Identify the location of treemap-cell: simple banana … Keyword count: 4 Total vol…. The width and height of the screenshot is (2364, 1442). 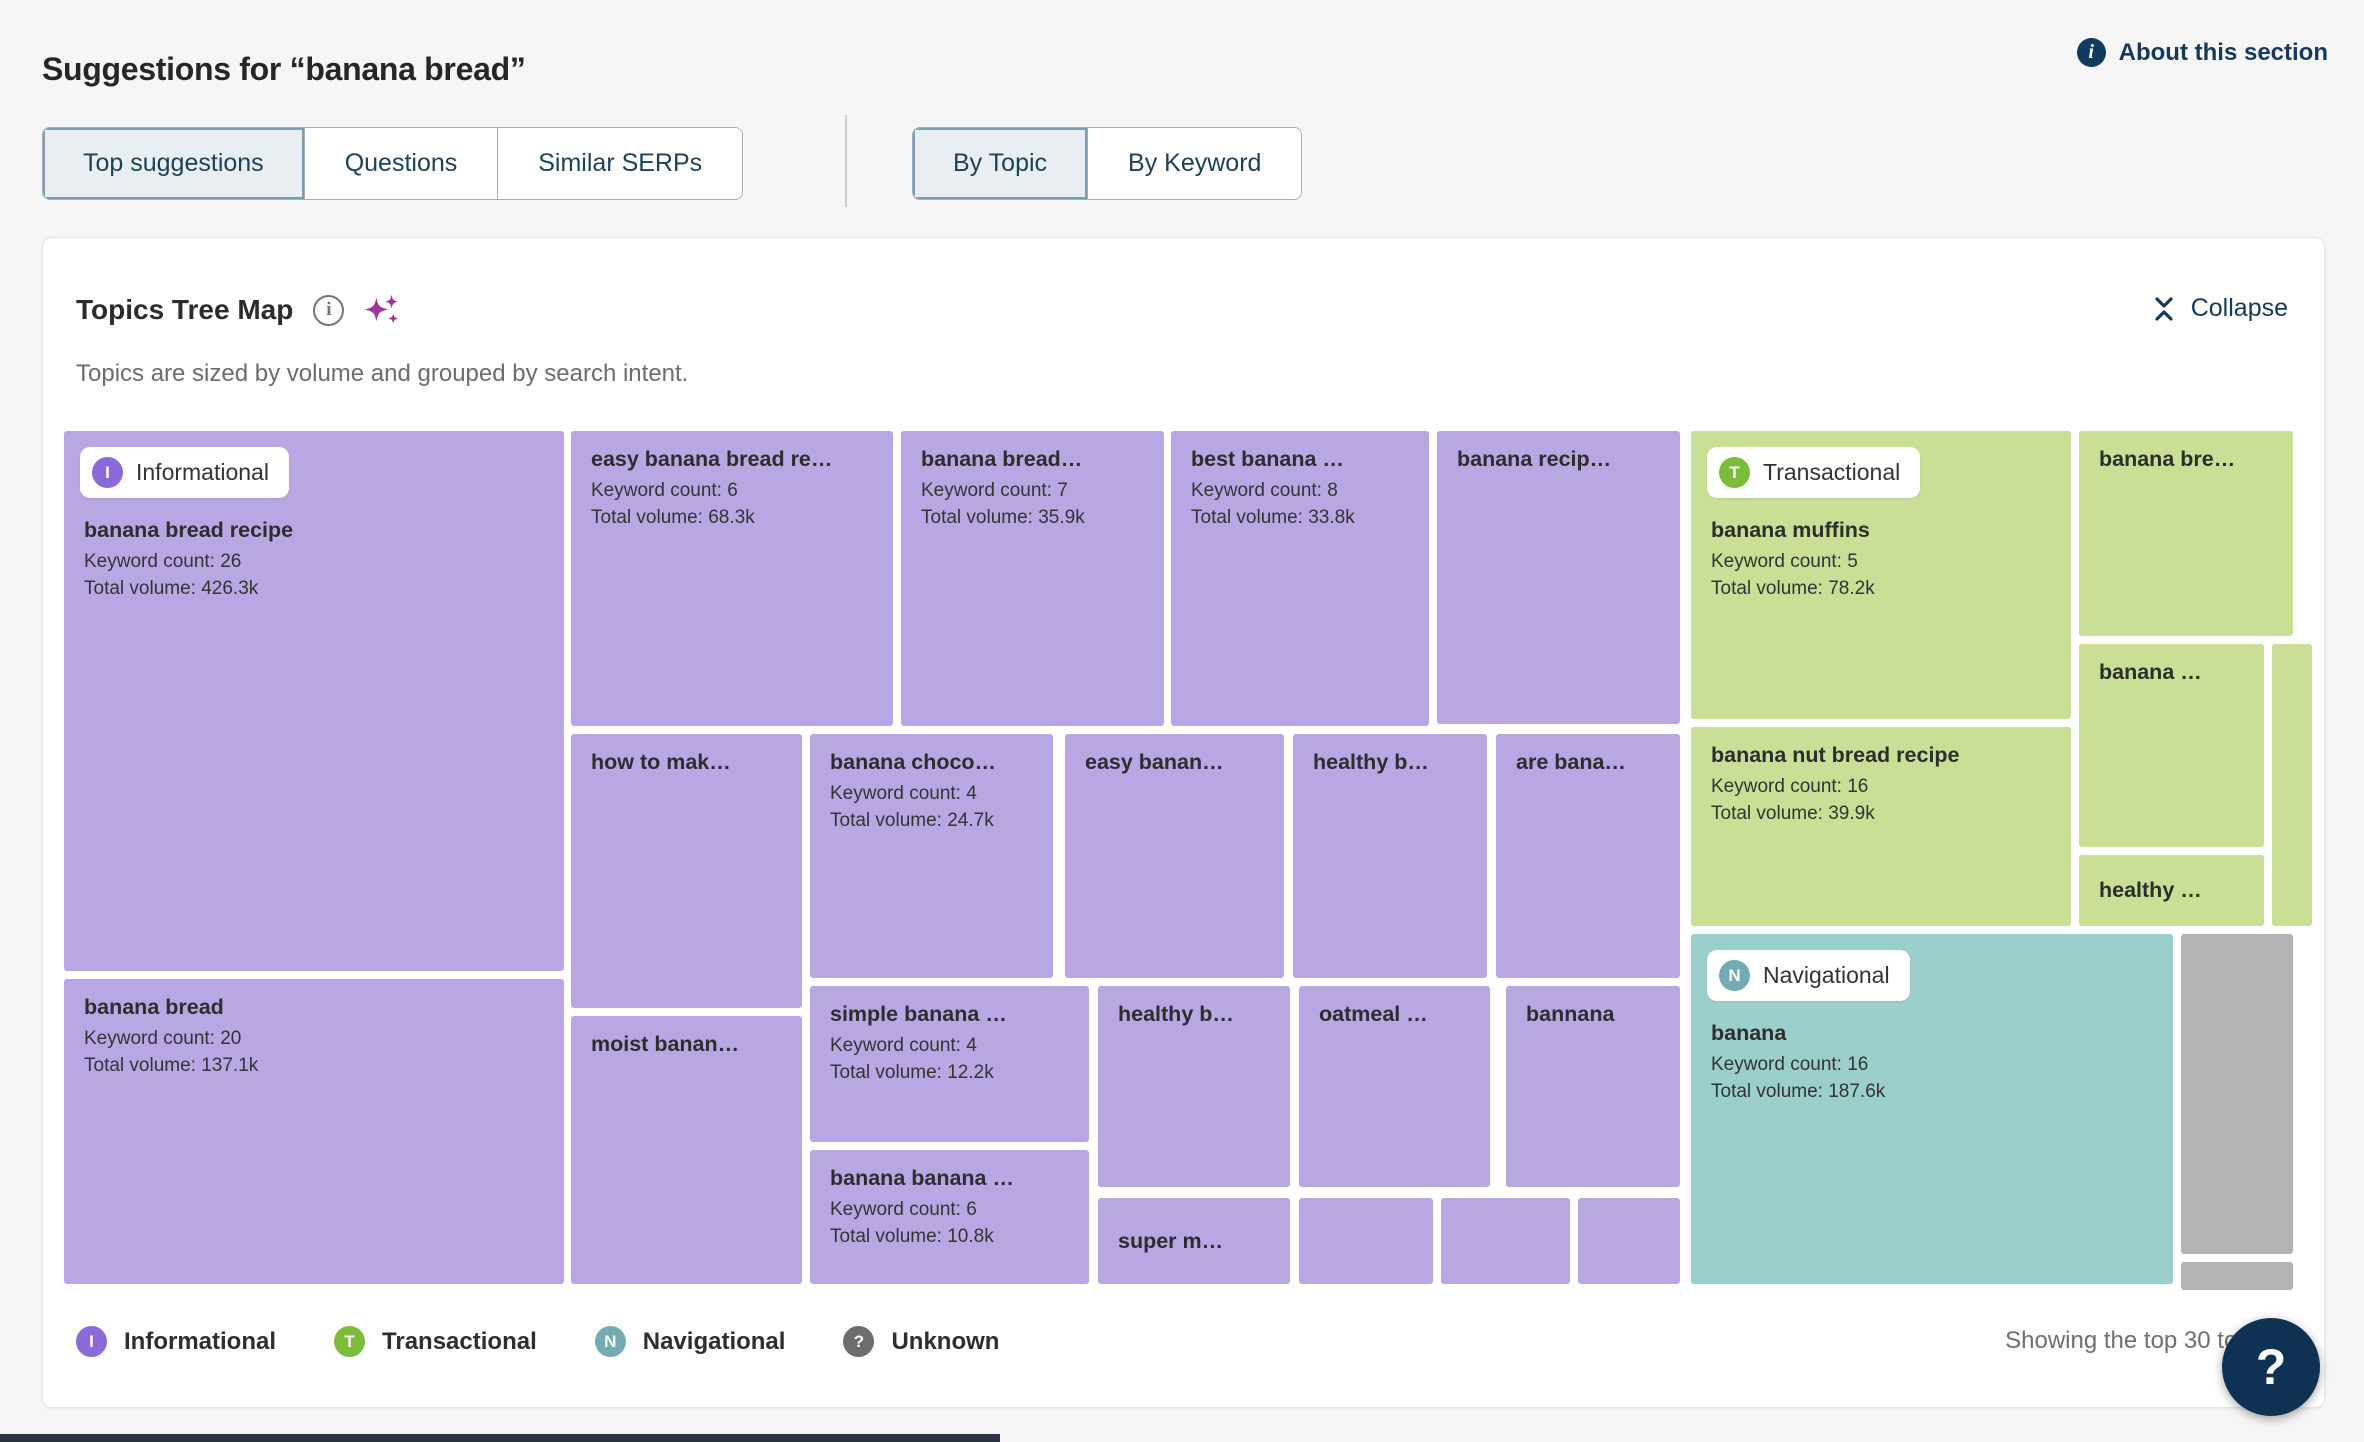
(949, 1064).